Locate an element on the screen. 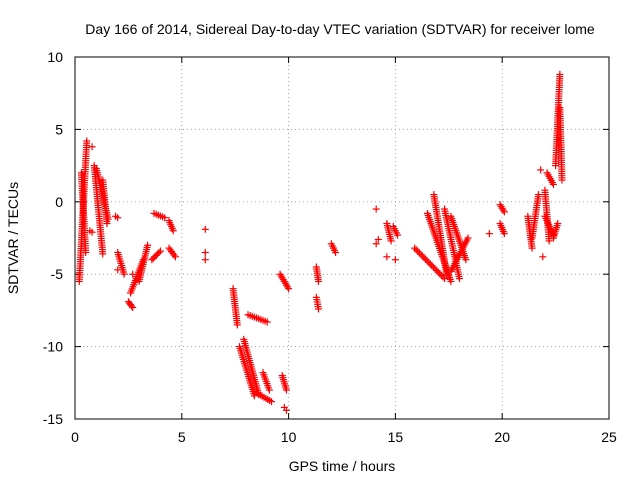 This screenshot has width=640, height=480. x-tick-labels: 0 5 10 15 20 25 is located at coordinates (344, 437).